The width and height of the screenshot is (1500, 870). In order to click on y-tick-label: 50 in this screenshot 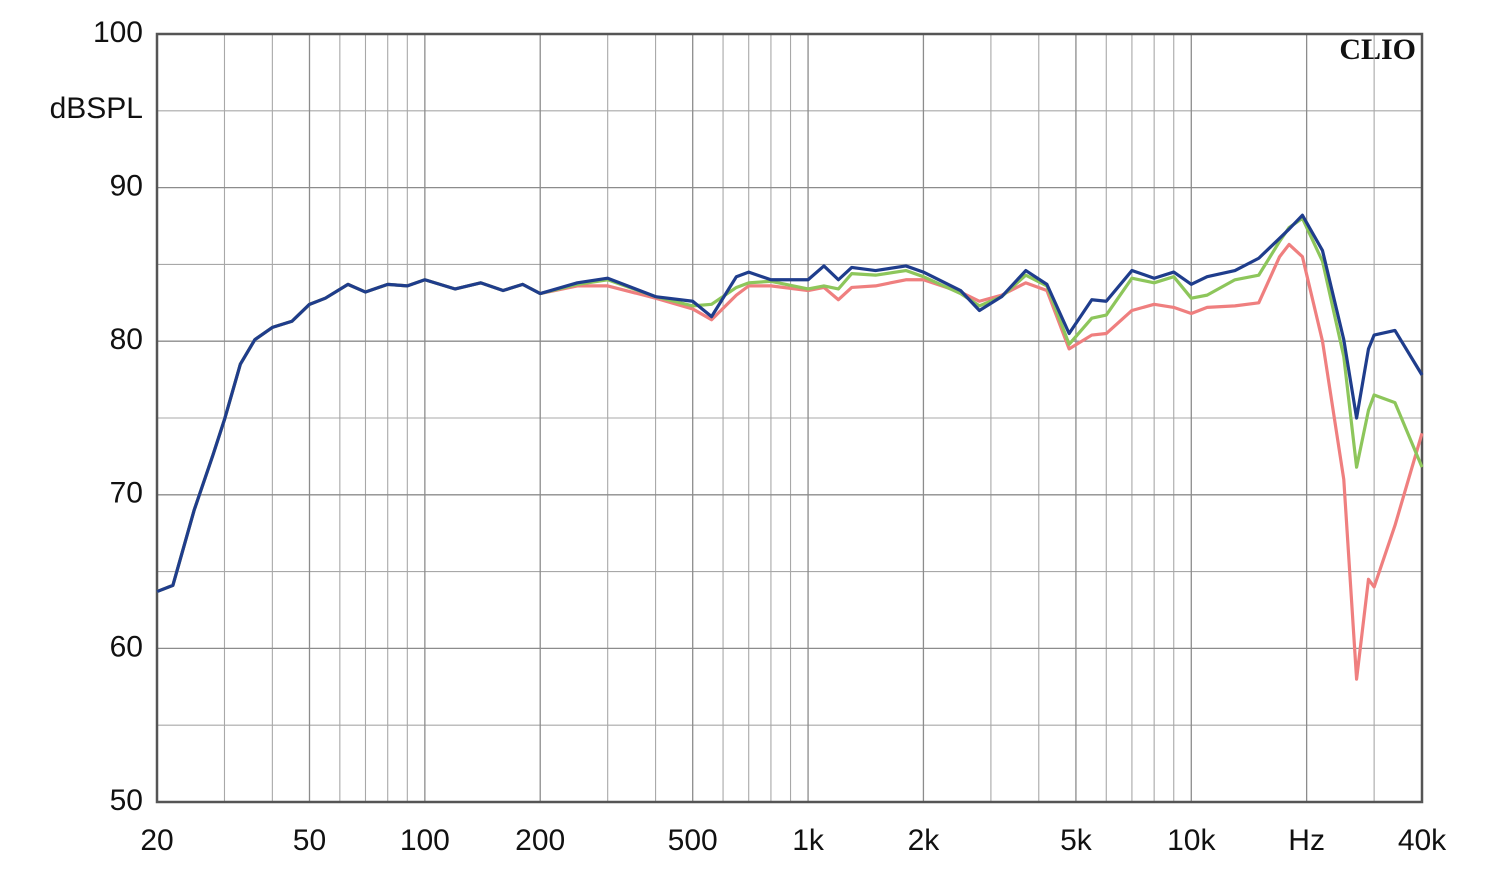, I will do `click(126, 800)`.